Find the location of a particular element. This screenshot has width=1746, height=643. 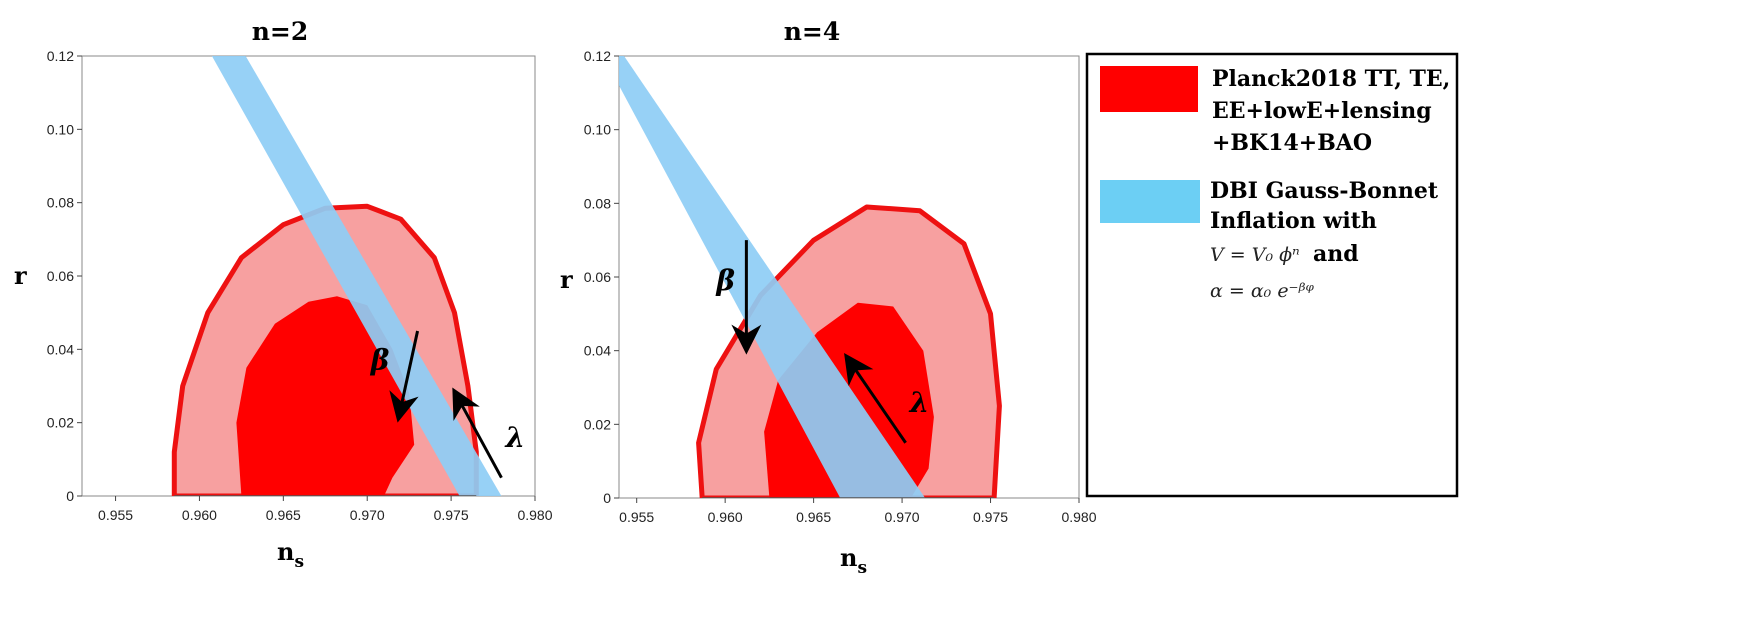

panel-title: n=4 is located at coordinates (812, 31).